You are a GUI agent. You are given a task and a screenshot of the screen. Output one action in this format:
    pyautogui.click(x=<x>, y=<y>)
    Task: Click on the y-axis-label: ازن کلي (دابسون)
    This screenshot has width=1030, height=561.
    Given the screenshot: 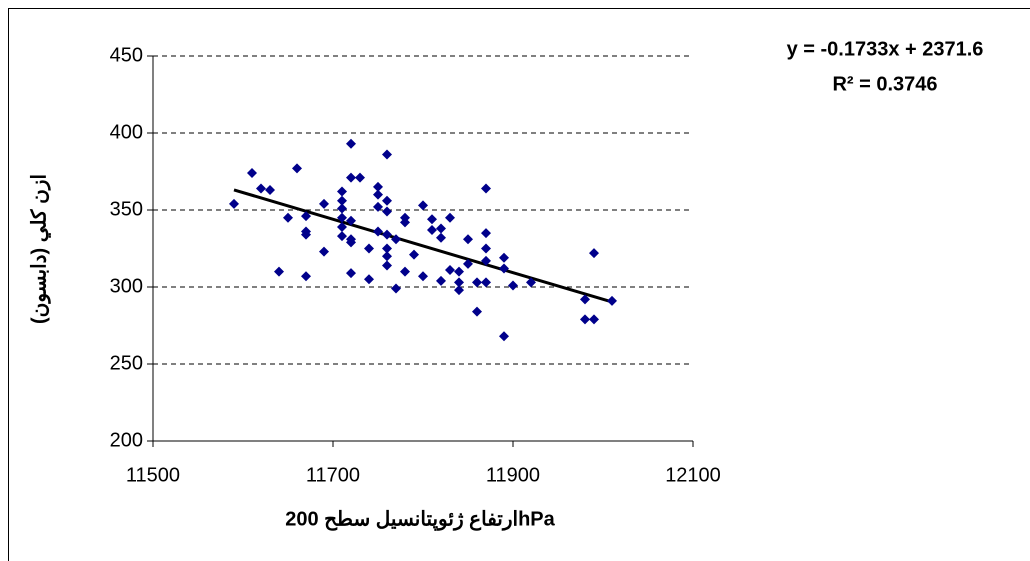 What is the action you would take?
    pyautogui.click(x=39, y=249)
    